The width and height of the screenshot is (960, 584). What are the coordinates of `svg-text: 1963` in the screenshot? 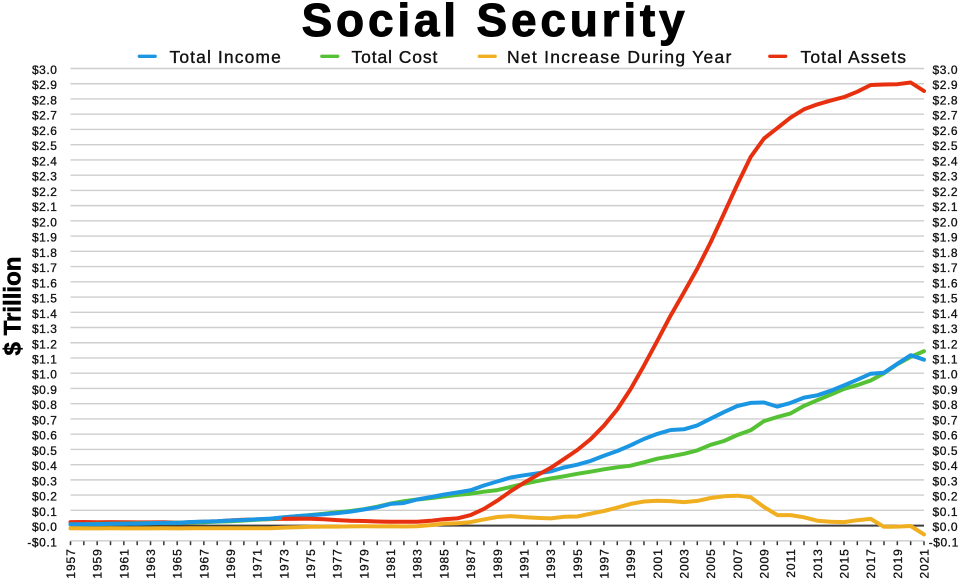 It's located at (151, 563).